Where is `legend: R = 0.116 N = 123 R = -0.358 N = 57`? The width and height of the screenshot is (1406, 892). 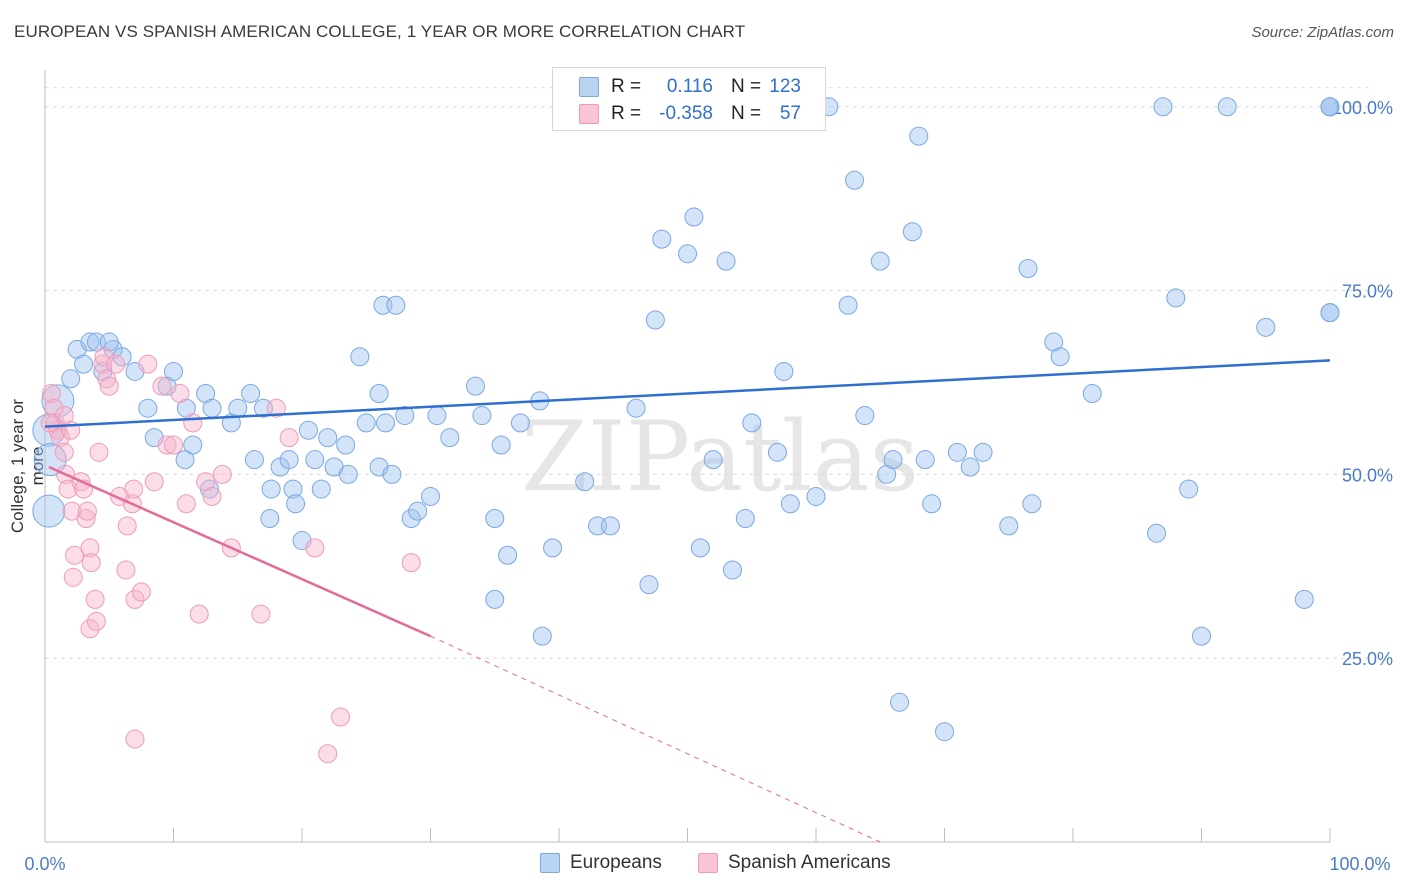
legend: R = 0.116 N = 123 R = -0.358 N = 57 is located at coordinates (689, 99).